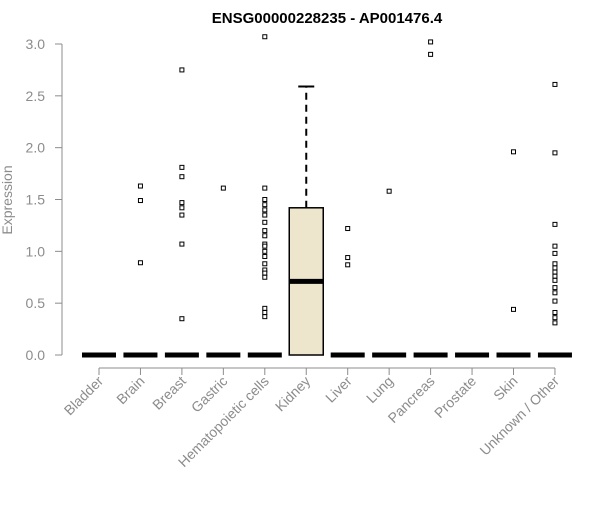  What do you see at coordinates (140, 270) in the screenshot?
I see `box-group-brain` at bounding box center [140, 270].